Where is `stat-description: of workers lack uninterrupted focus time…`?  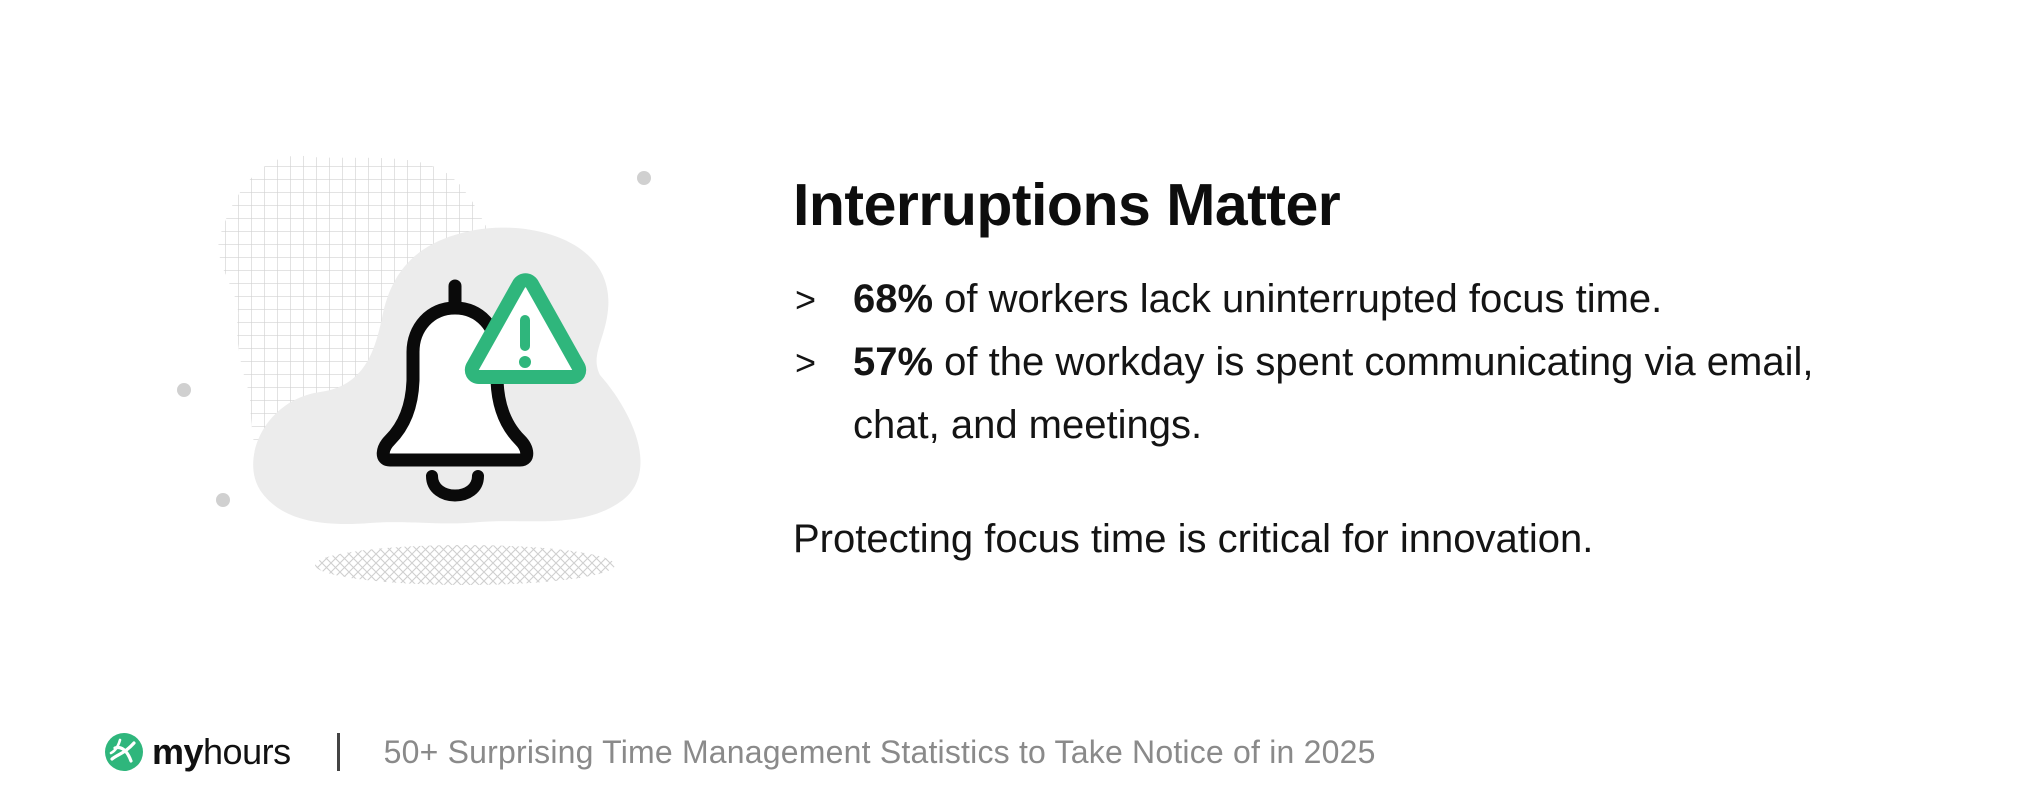 stat-description: of workers lack uninterrupted focus time… is located at coordinates (1298, 299).